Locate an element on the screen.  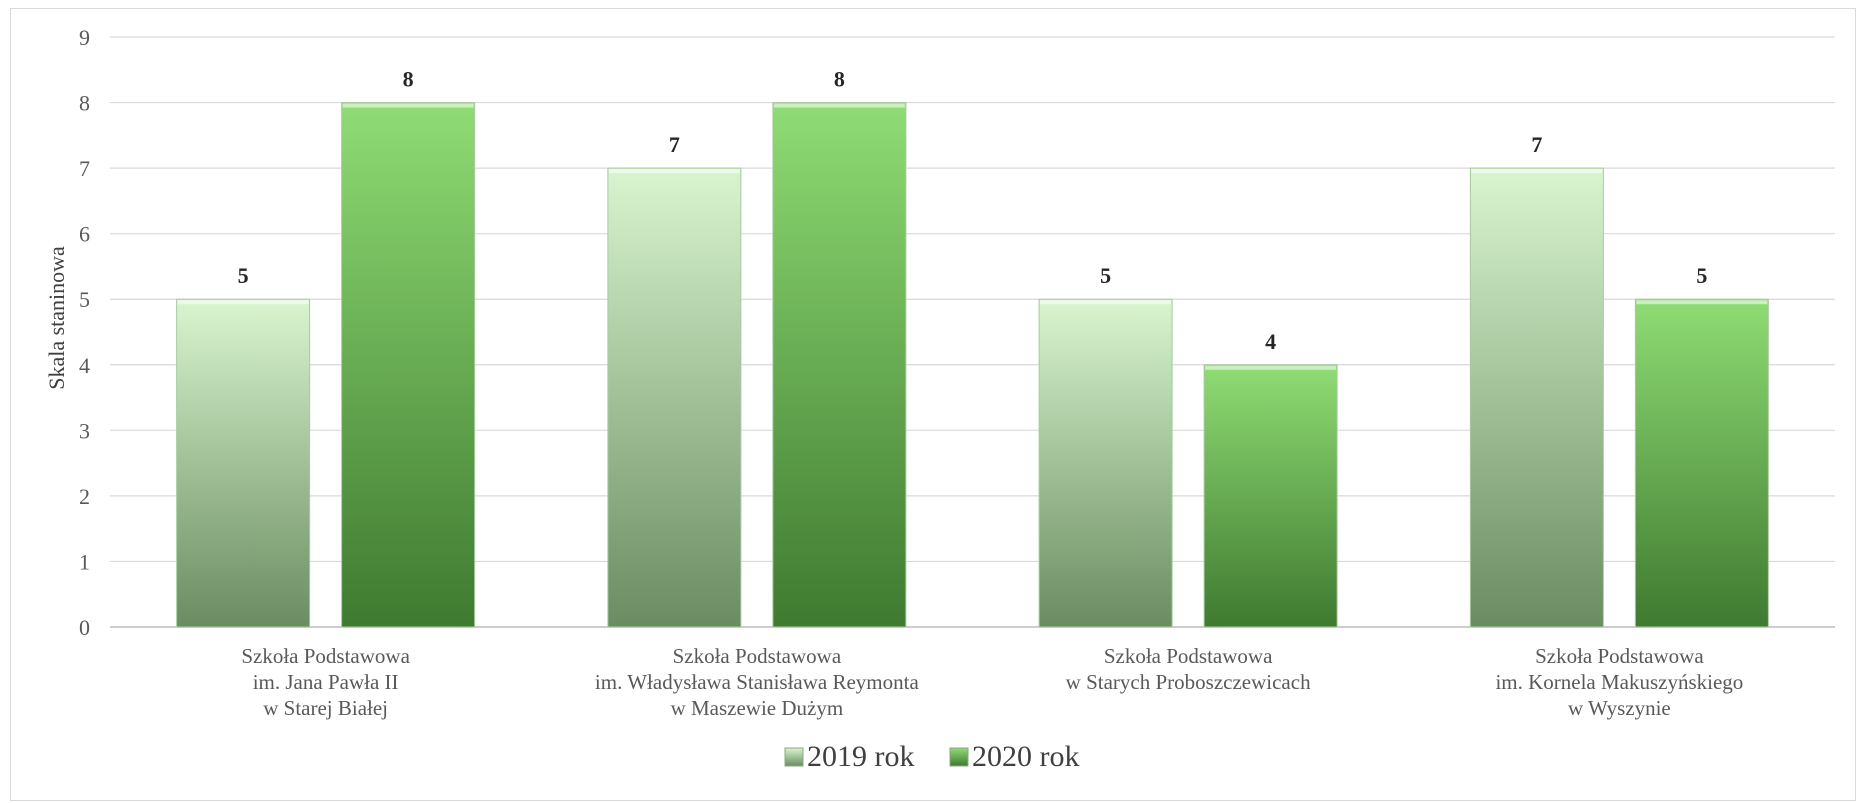
y-tick-label: 7 is located at coordinates (84, 168).